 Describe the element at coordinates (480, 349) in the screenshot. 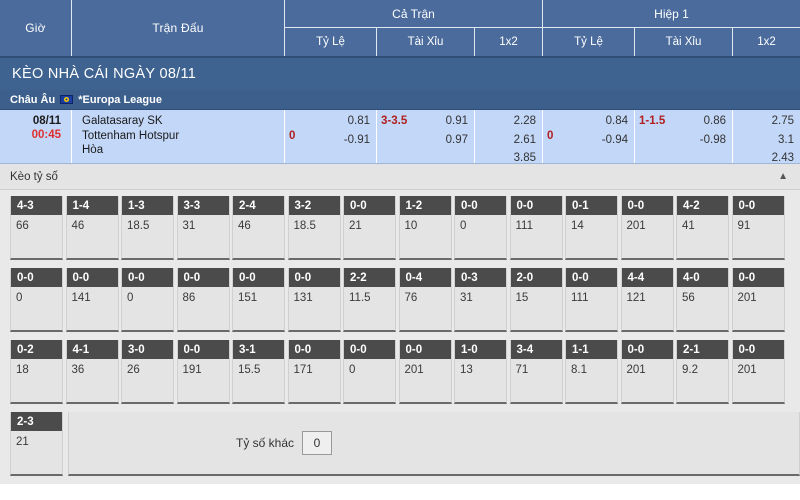

I see `score-label: 1-0` at that location.